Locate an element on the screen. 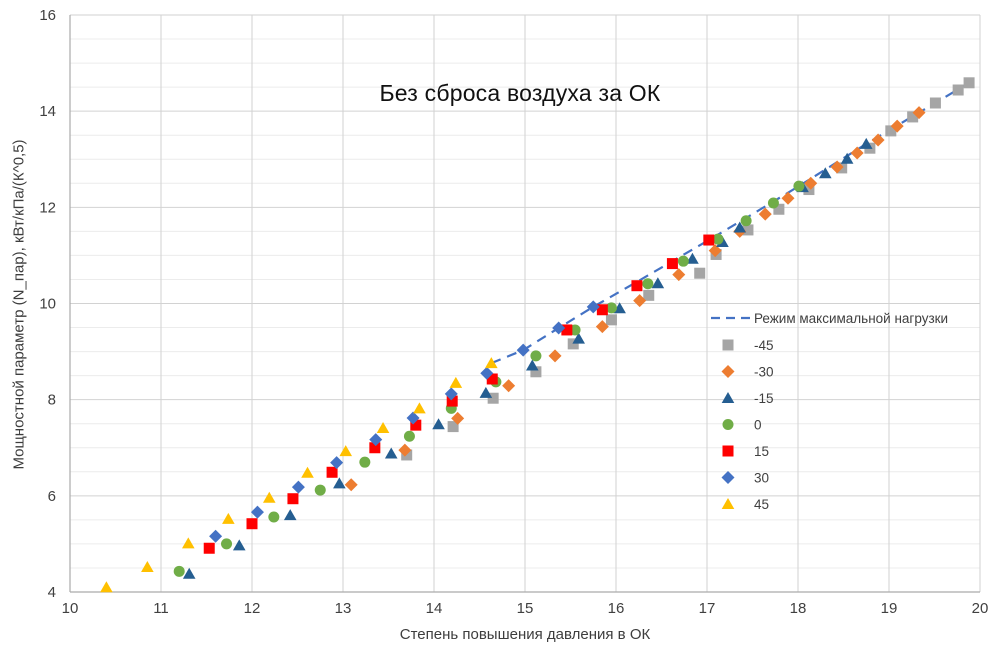 The width and height of the screenshot is (1000, 652). x-tick-label: 20 is located at coordinates (980, 608).